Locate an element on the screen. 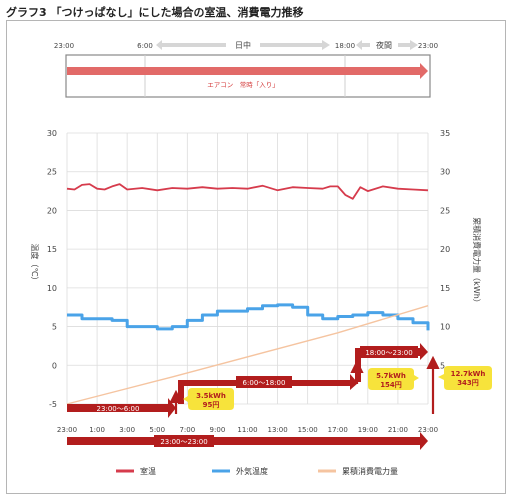 The image size is (512, 499). left-axis: 30 25 20 15 10 5 0 -5 is located at coordinates (52, 269).